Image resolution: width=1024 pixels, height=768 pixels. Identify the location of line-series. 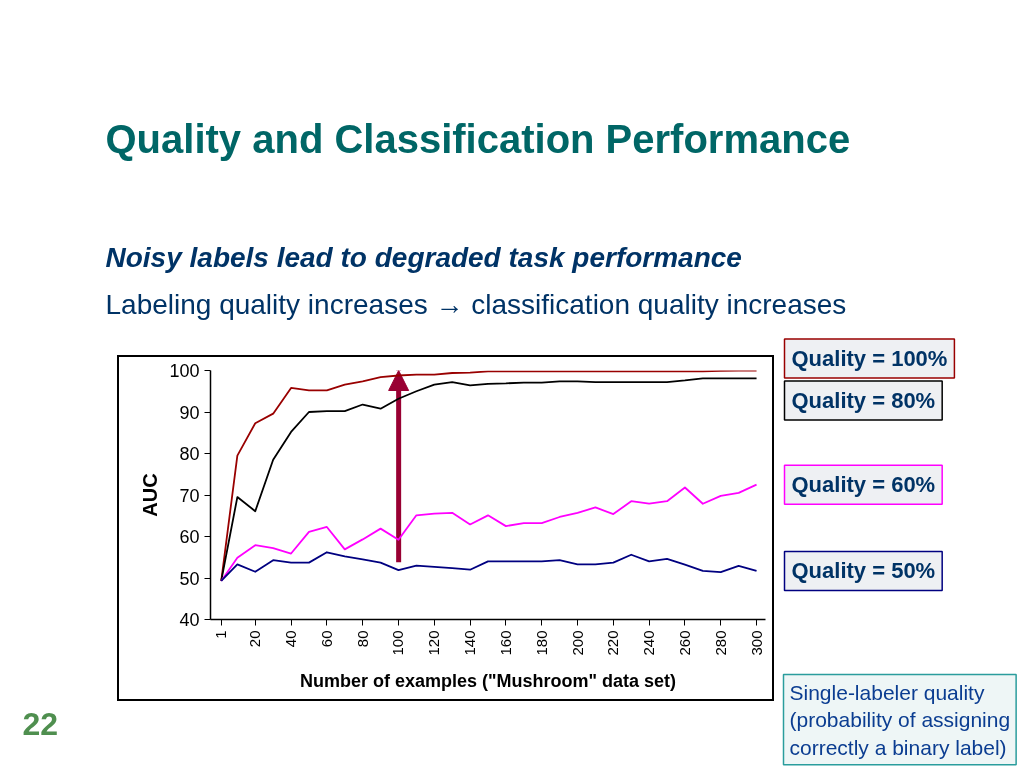
(489, 566).